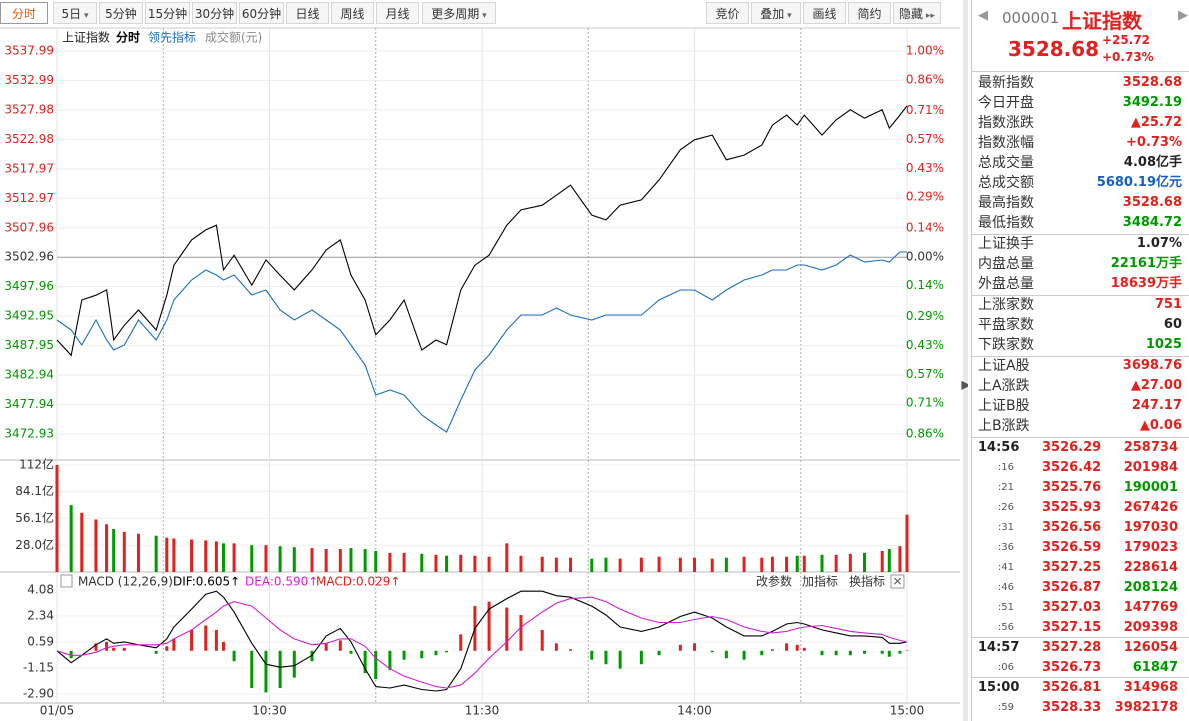  What do you see at coordinates (75, 13) in the screenshot?
I see `period-tab: 5日` at bounding box center [75, 13].